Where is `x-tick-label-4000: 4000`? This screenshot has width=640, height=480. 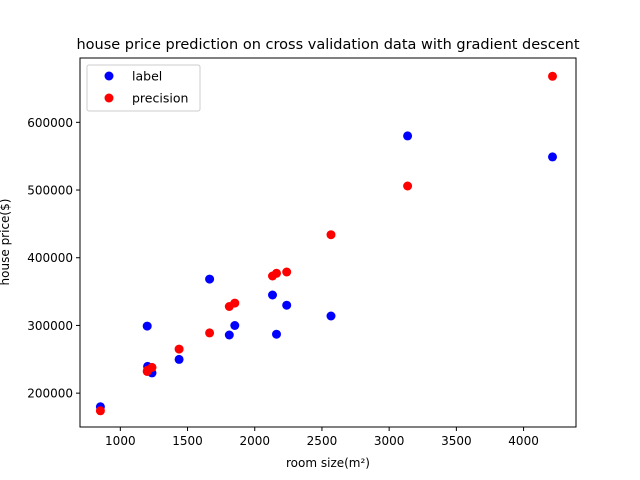
x-tick-label-4000: 4000 is located at coordinates (523, 441).